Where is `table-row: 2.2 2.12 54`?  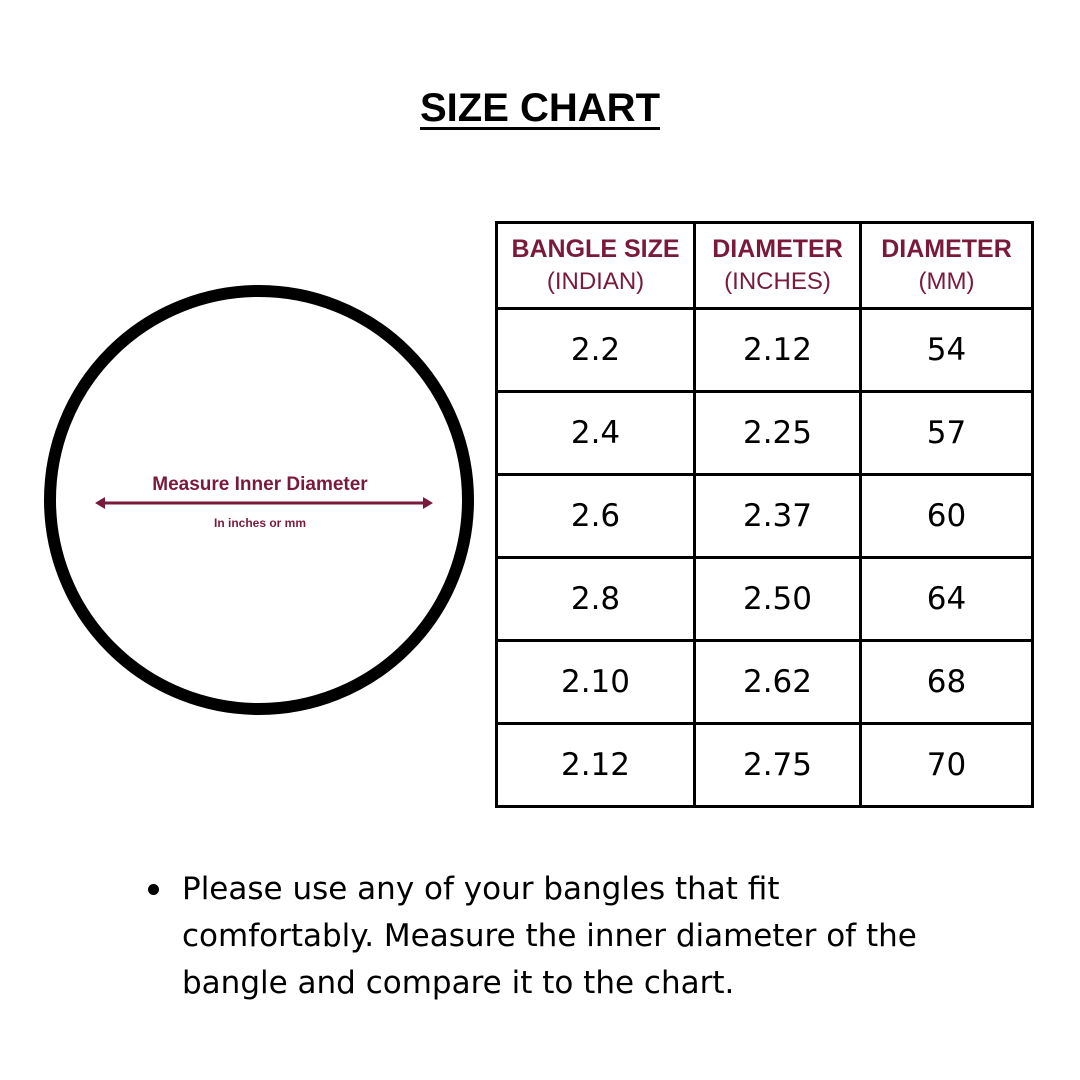
table-row: 2.2 2.12 54 is located at coordinates (764, 350).